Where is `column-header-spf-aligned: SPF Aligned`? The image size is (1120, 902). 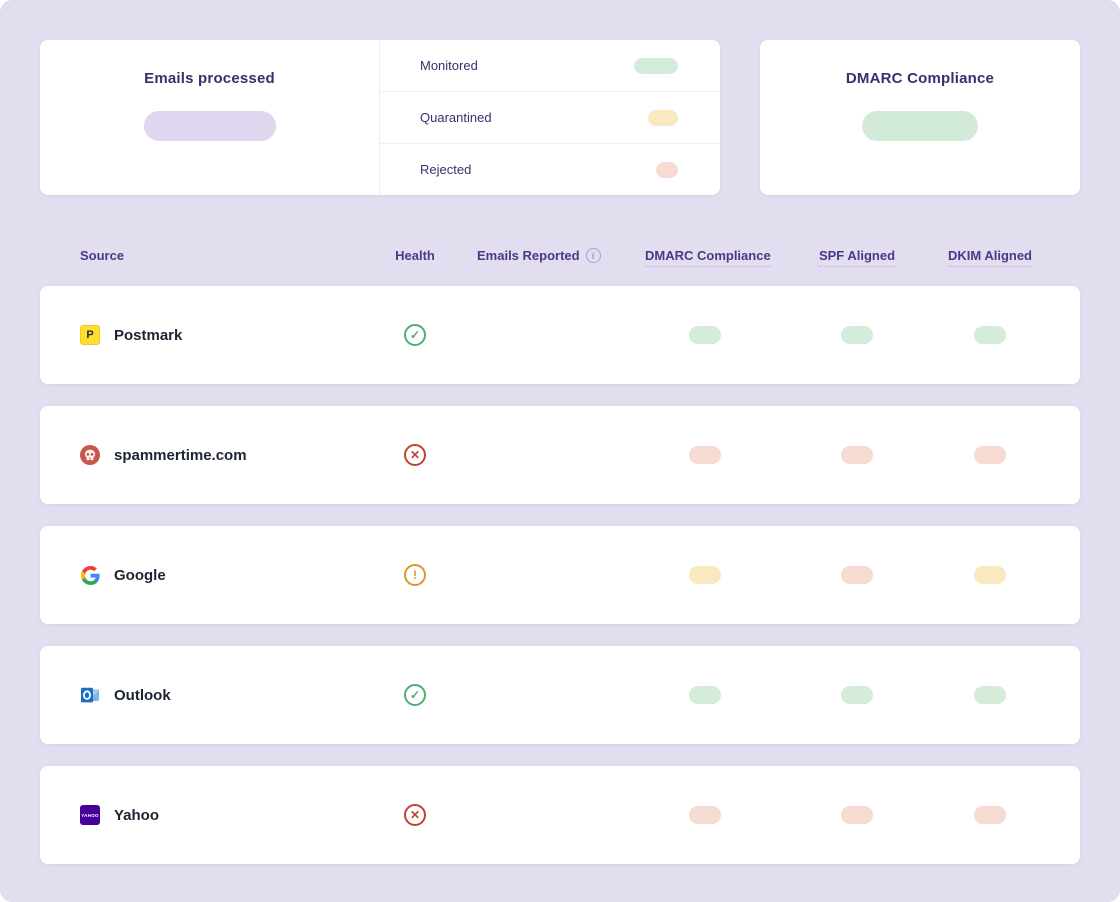 column-header-spf-aligned: SPF Aligned is located at coordinates (857, 257).